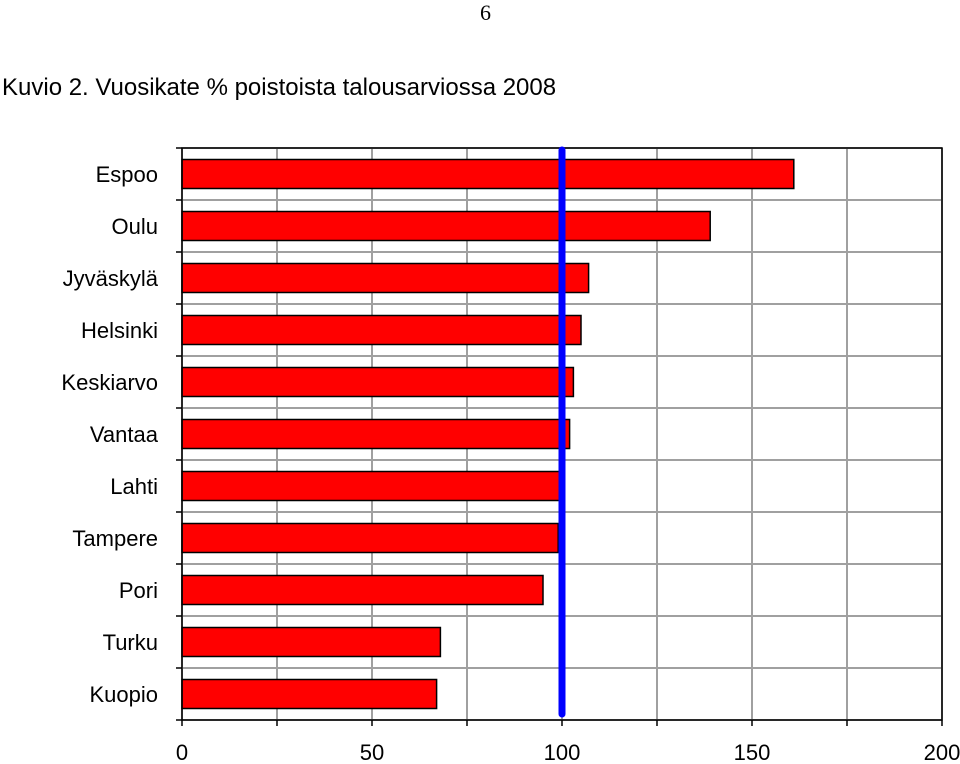  What do you see at coordinates (138, 590) in the screenshot?
I see `category-label: Pori` at bounding box center [138, 590].